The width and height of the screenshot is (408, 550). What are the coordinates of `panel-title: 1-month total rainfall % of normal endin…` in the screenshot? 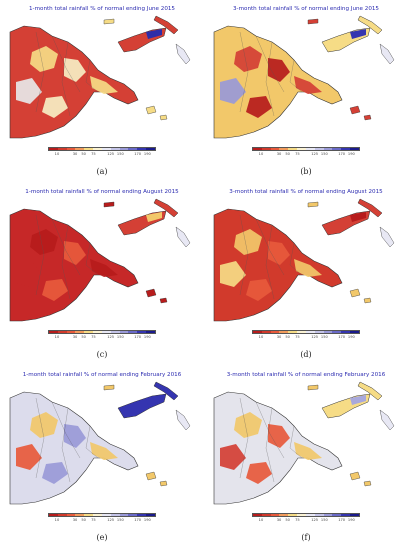 It's located at (102, 375).